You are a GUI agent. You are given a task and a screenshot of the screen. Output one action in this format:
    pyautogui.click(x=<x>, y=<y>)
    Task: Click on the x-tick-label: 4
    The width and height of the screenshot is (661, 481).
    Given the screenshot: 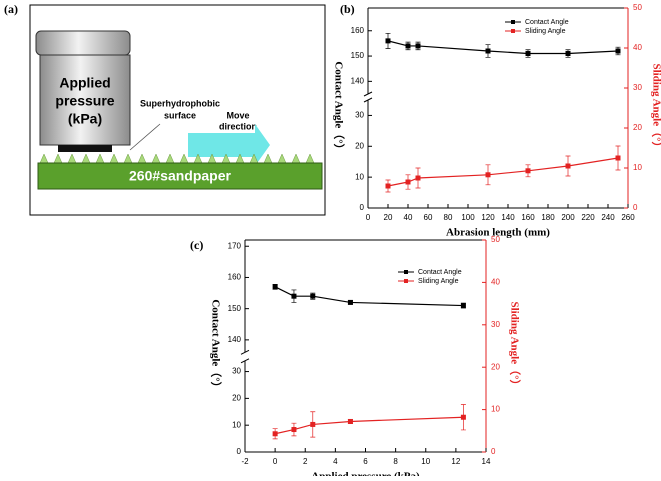 What is the action you would take?
    pyautogui.click(x=335, y=461)
    